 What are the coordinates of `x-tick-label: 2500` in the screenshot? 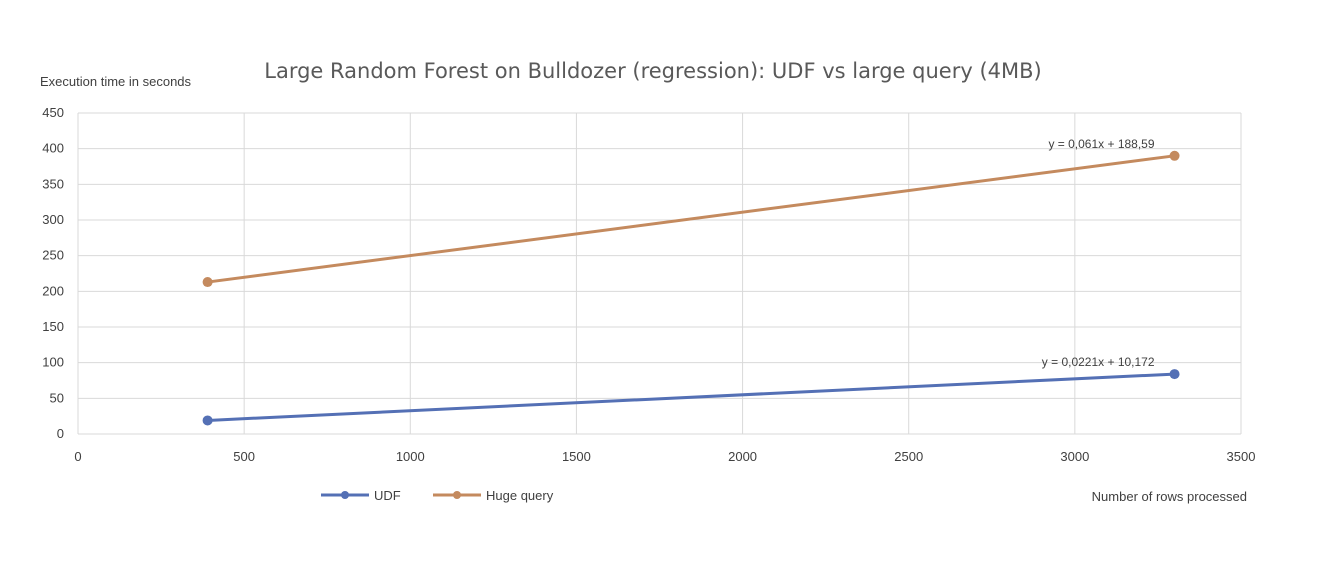 It's located at (908, 456).